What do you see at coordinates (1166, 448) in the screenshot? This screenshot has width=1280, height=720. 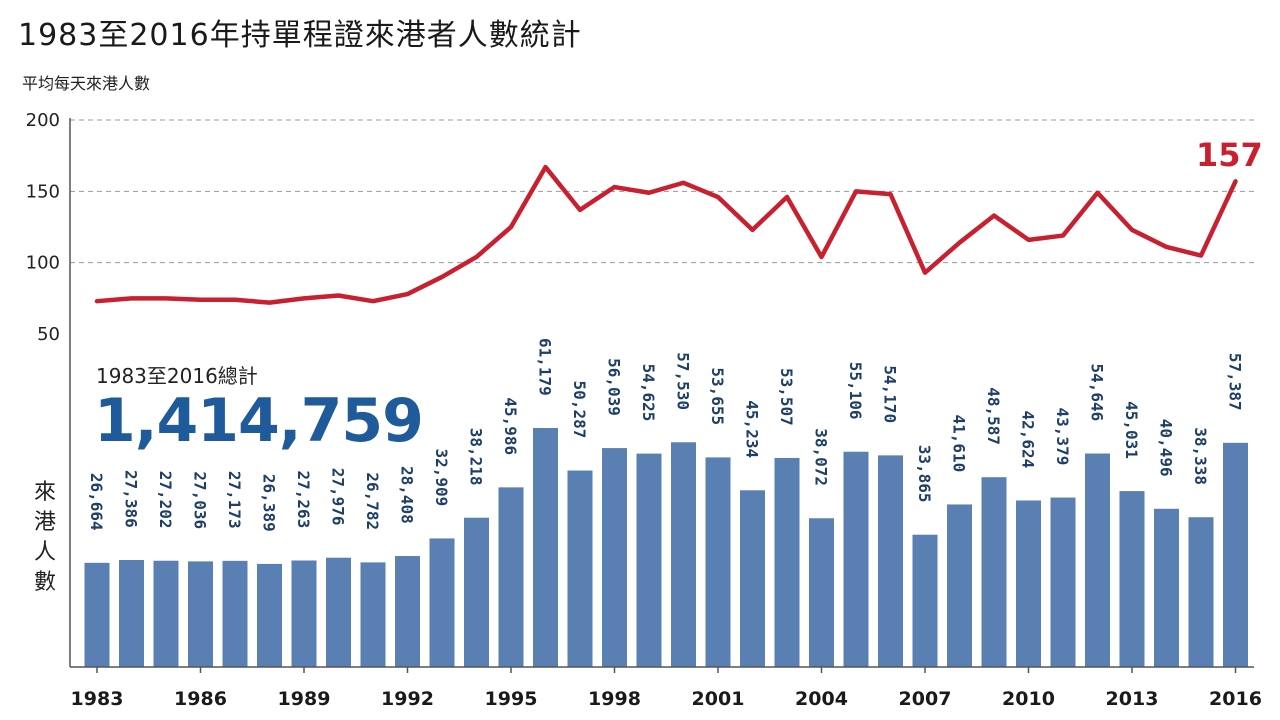 I see `bar-value-label: 40,496` at bounding box center [1166, 448].